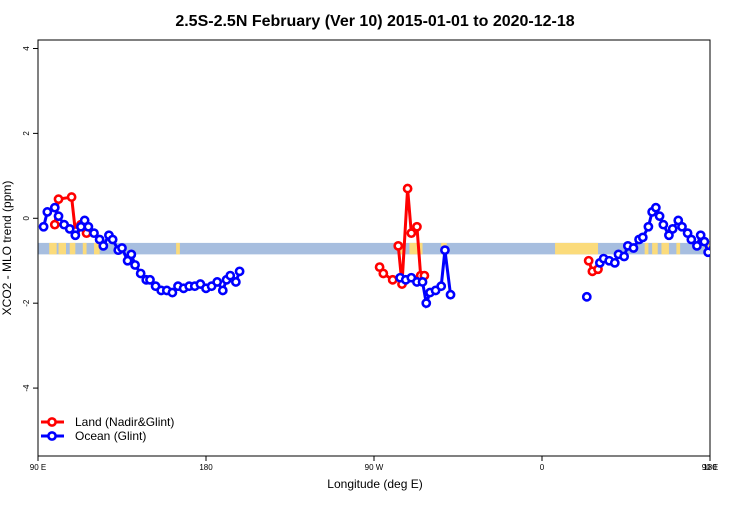  I want to click on x-axis-label: Longitude (deg E), so click(374, 484).